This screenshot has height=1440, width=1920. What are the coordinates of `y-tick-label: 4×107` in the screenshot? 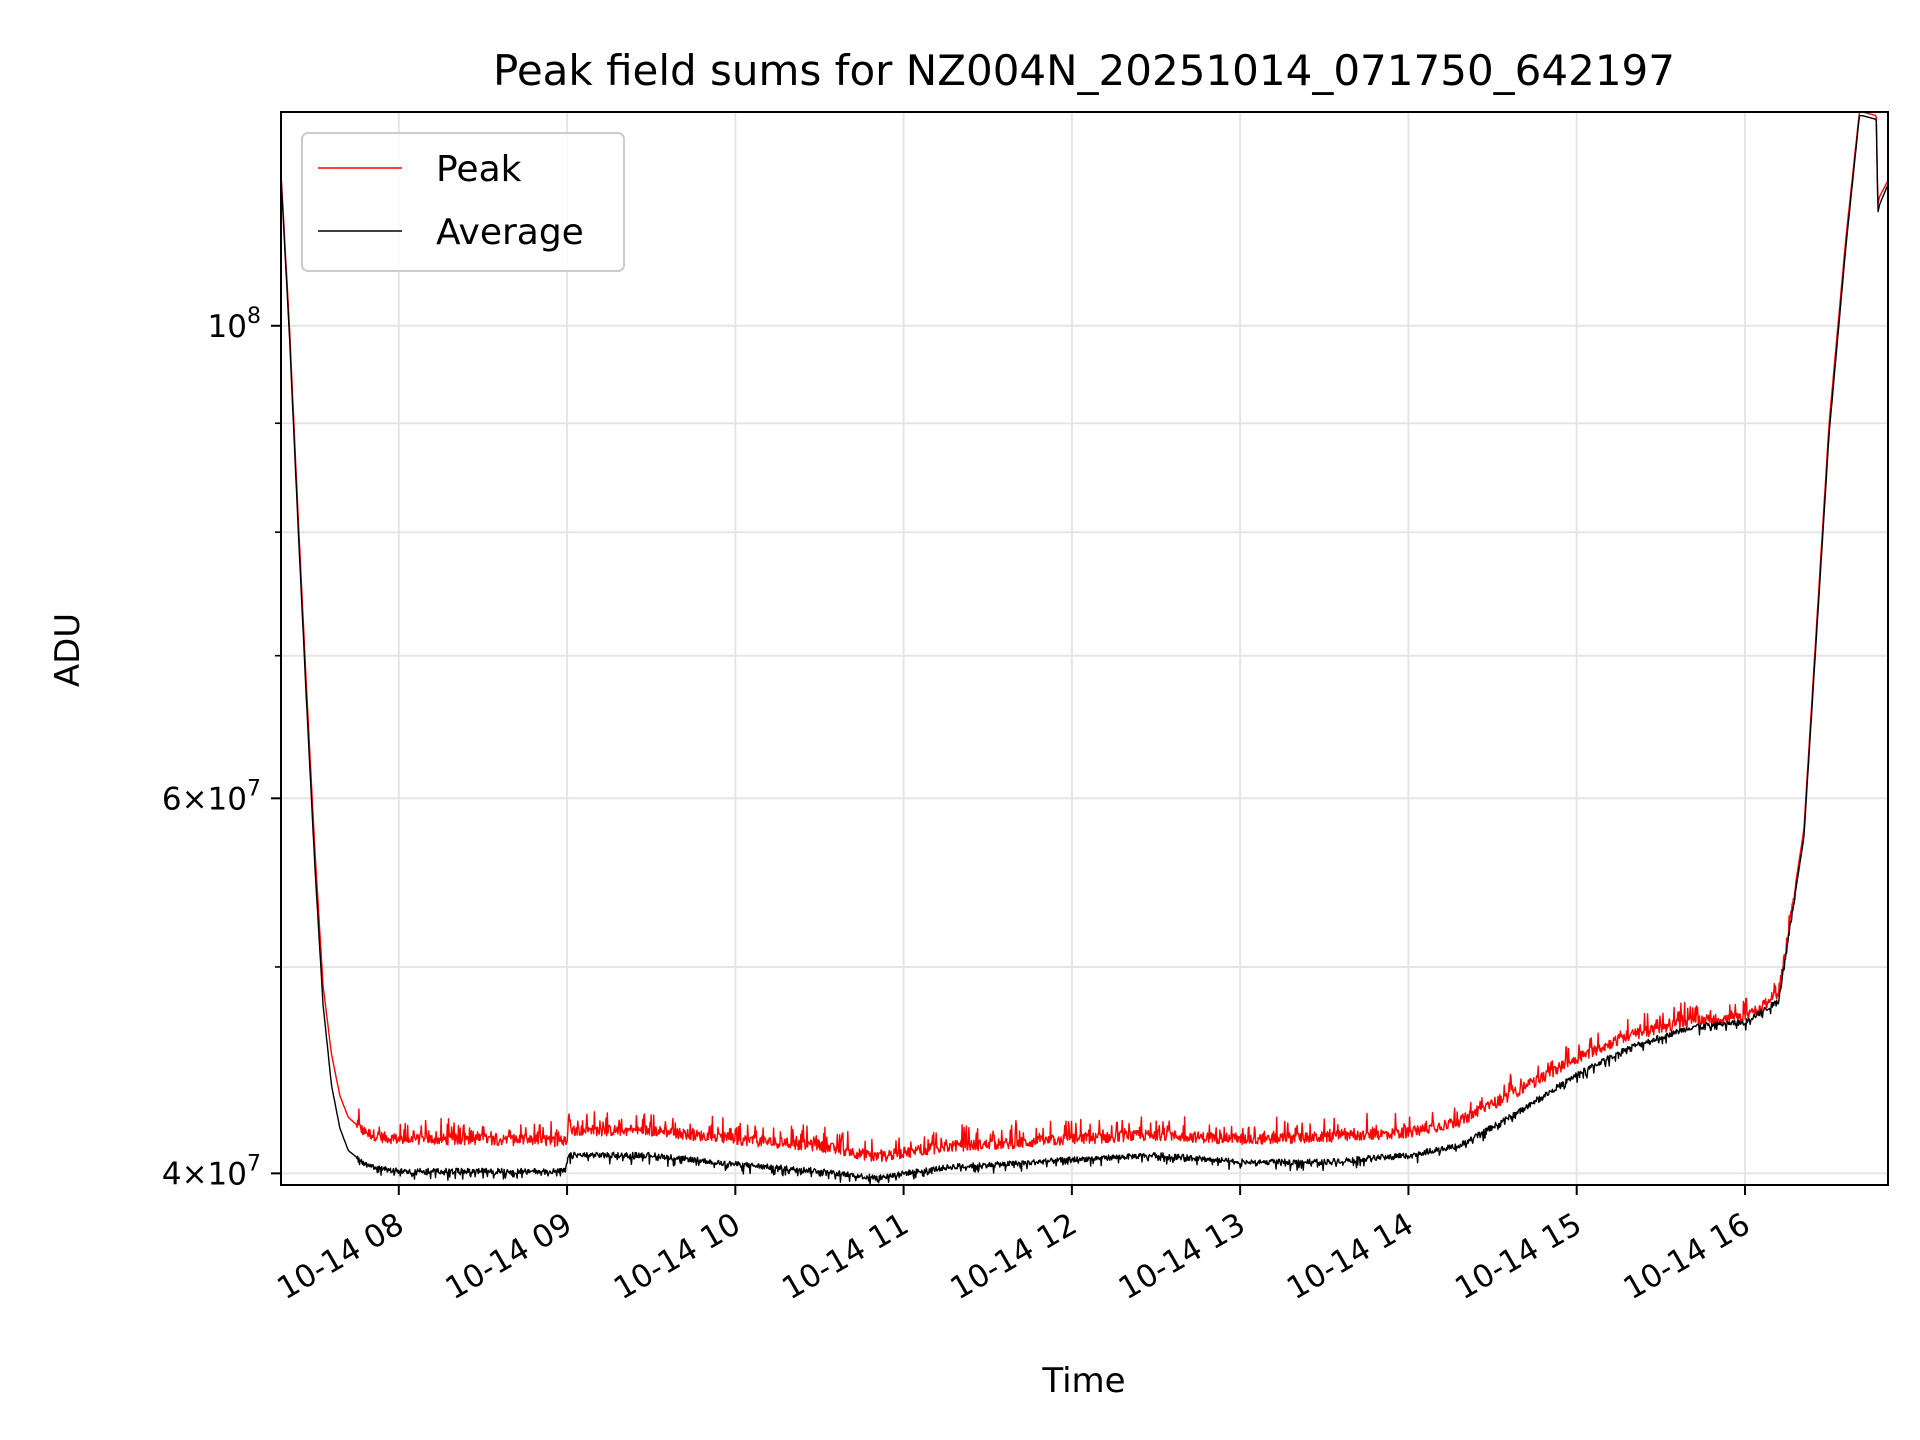 It's located at (211, 1171).